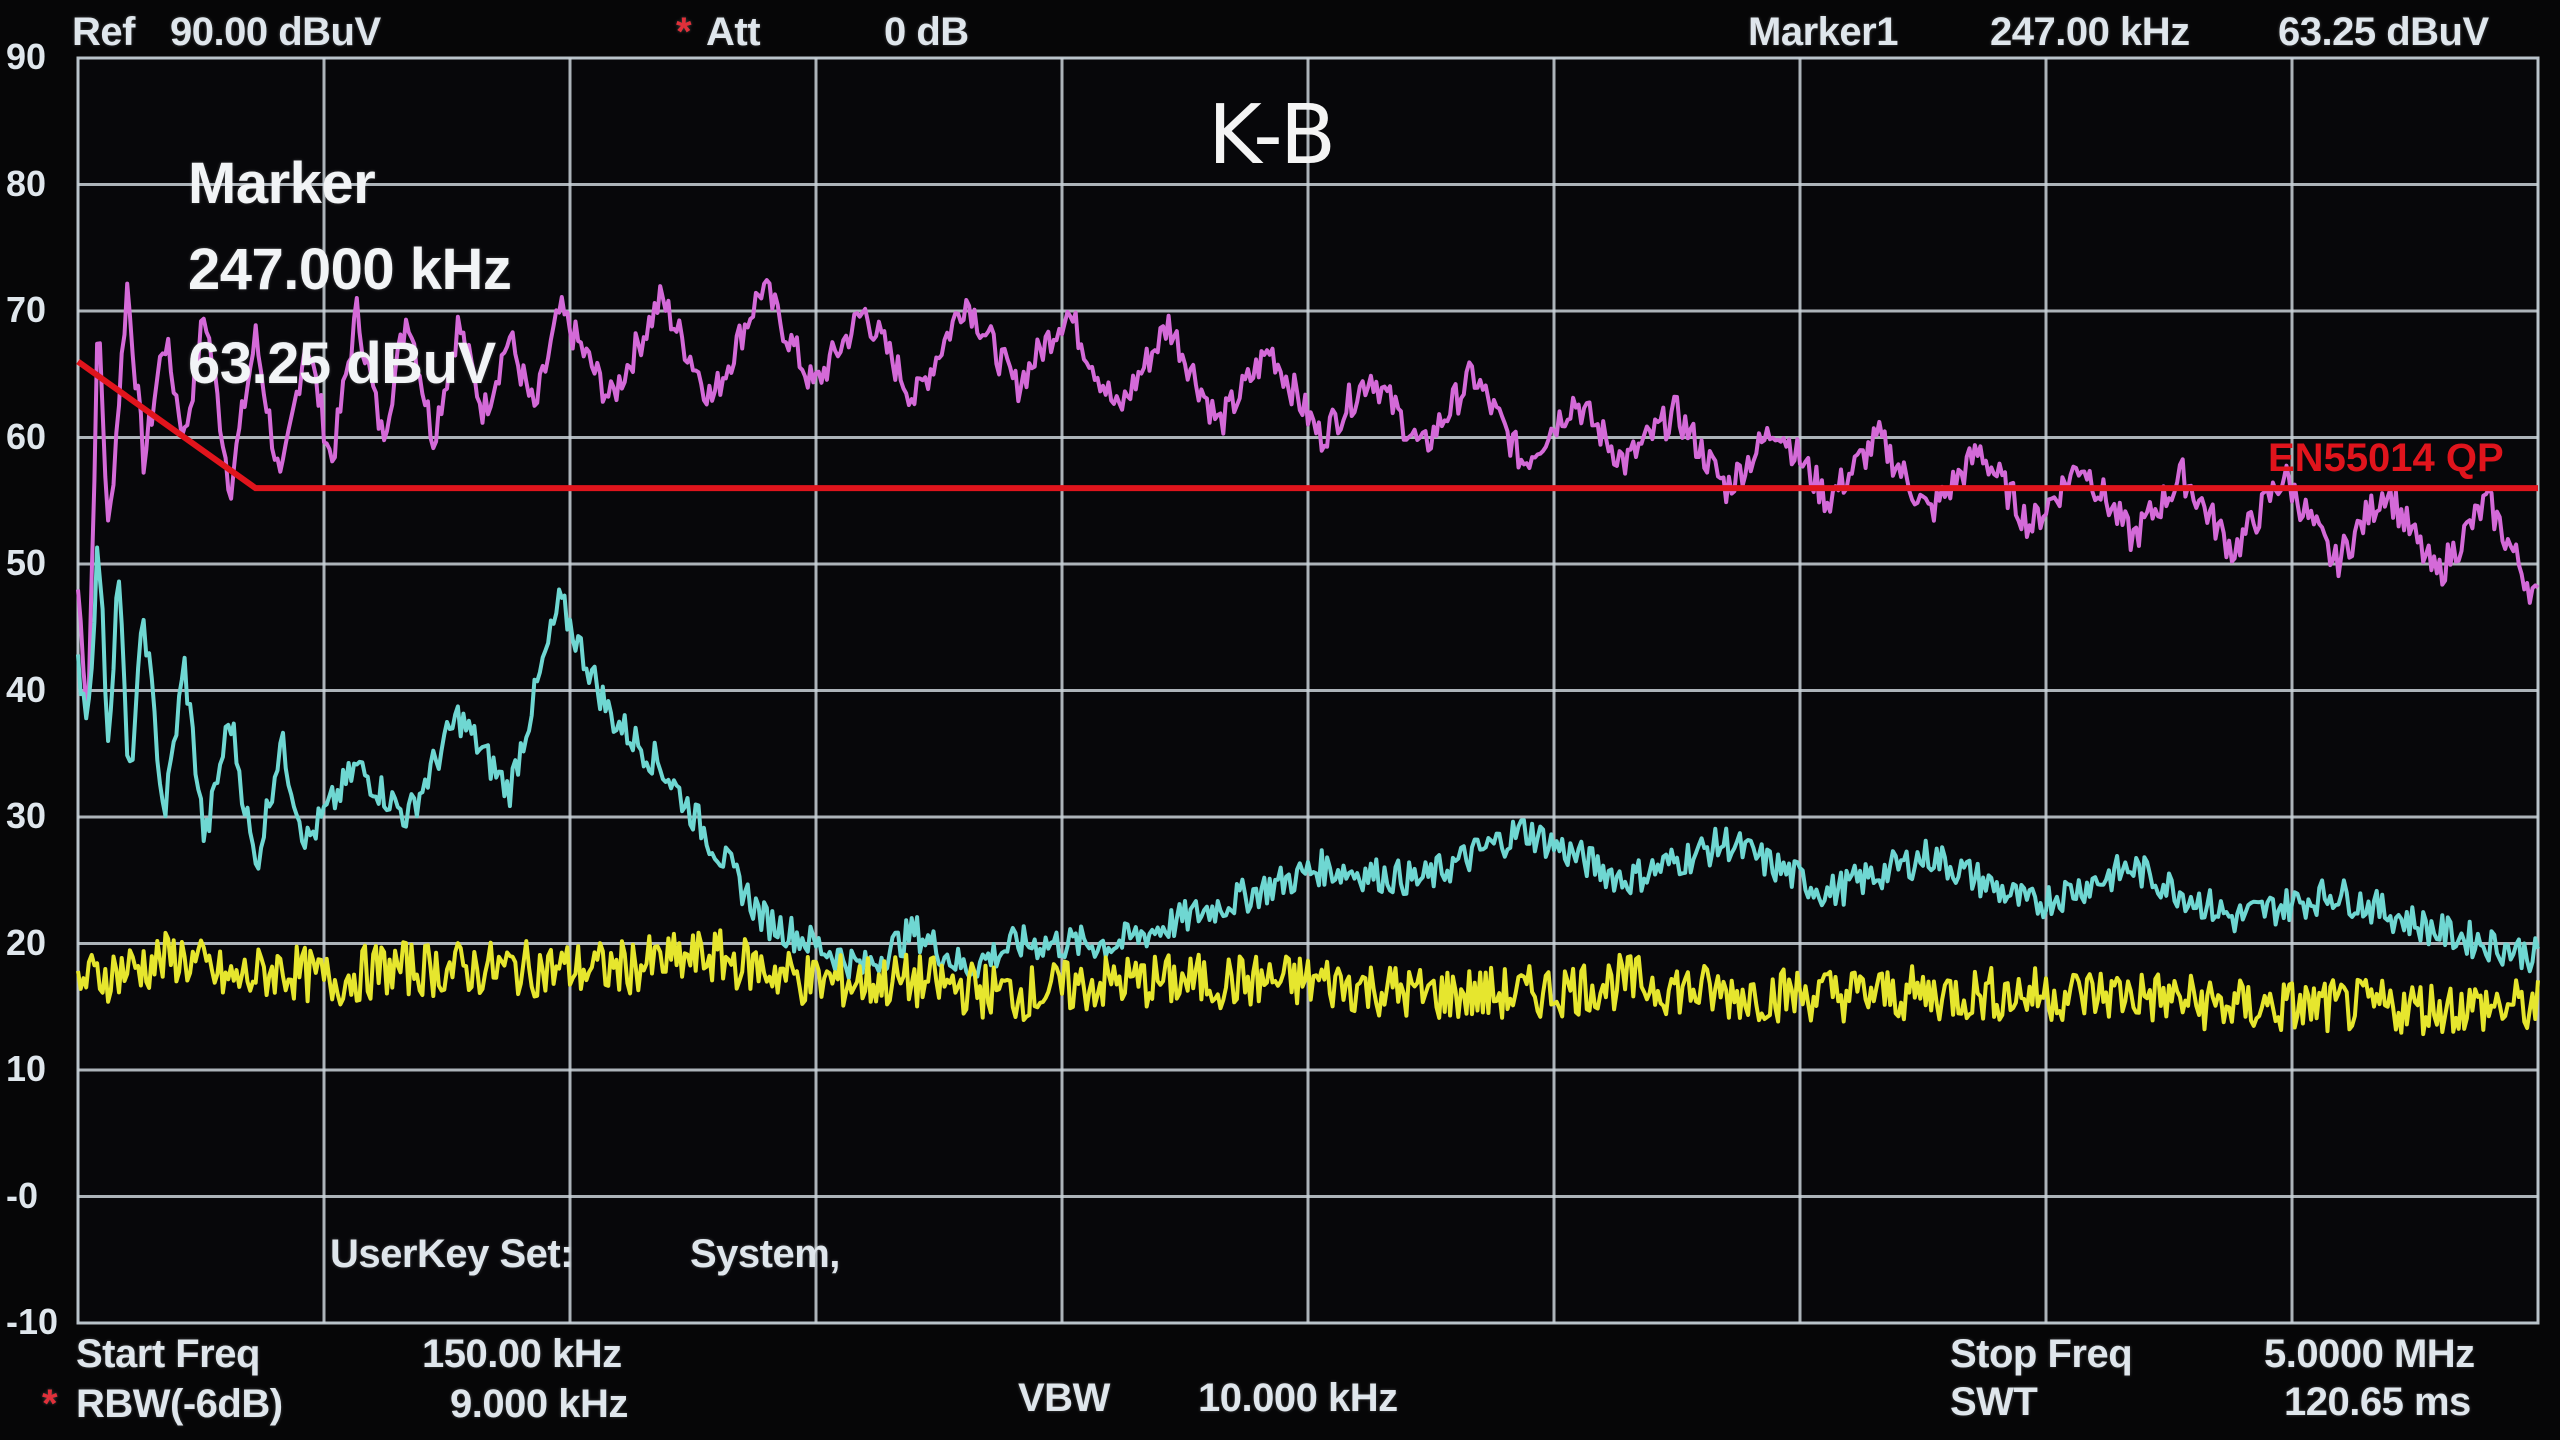  I want to click on vbw-value: 10.000 kHz, so click(1298, 1398).